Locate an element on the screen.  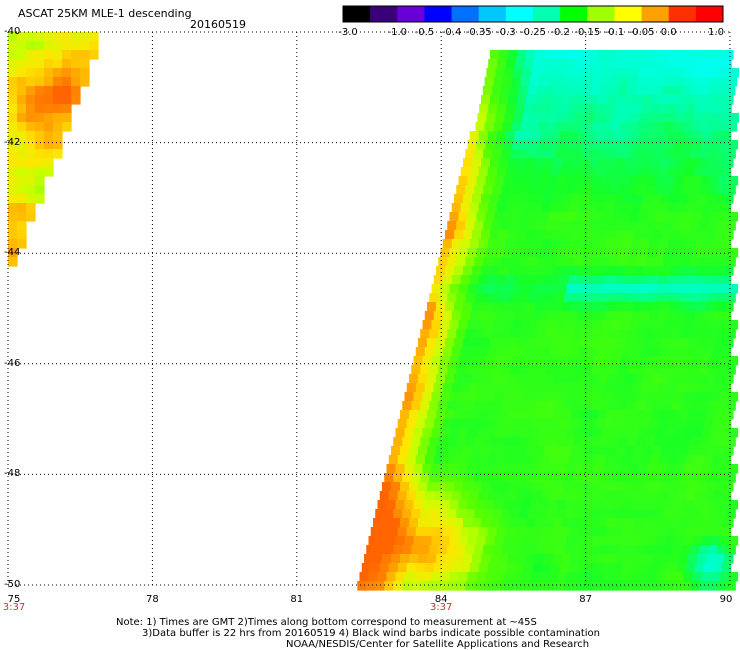
colorbar-swatch is located at coordinates (492, 14).